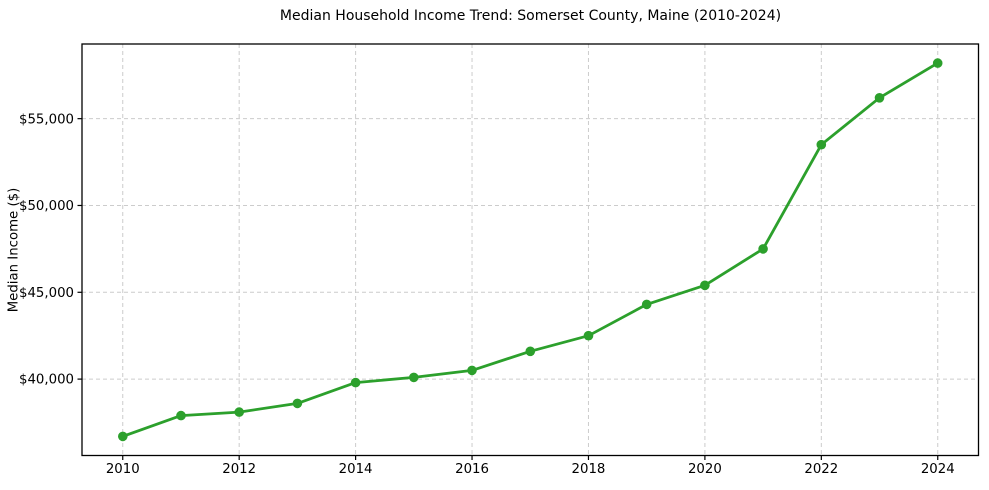 The width and height of the screenshot is (989, 490). Describe the element at coordinates (530, 351) in the screenshot. I see `data-point-2017` at that location.